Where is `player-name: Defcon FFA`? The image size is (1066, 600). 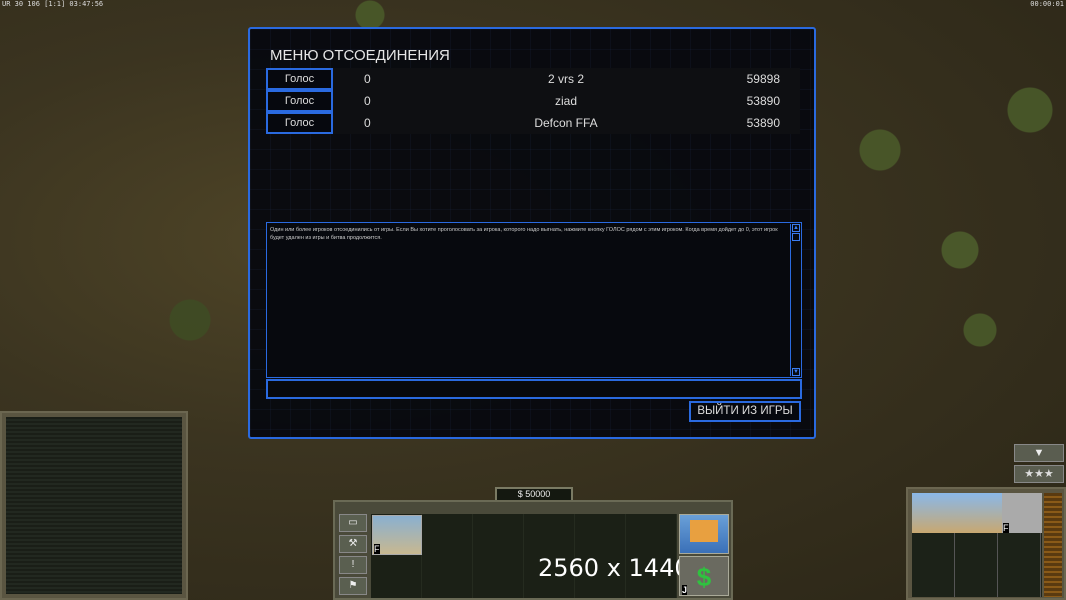
player-name: Defcon FFA is located at coordinates (566, 123).